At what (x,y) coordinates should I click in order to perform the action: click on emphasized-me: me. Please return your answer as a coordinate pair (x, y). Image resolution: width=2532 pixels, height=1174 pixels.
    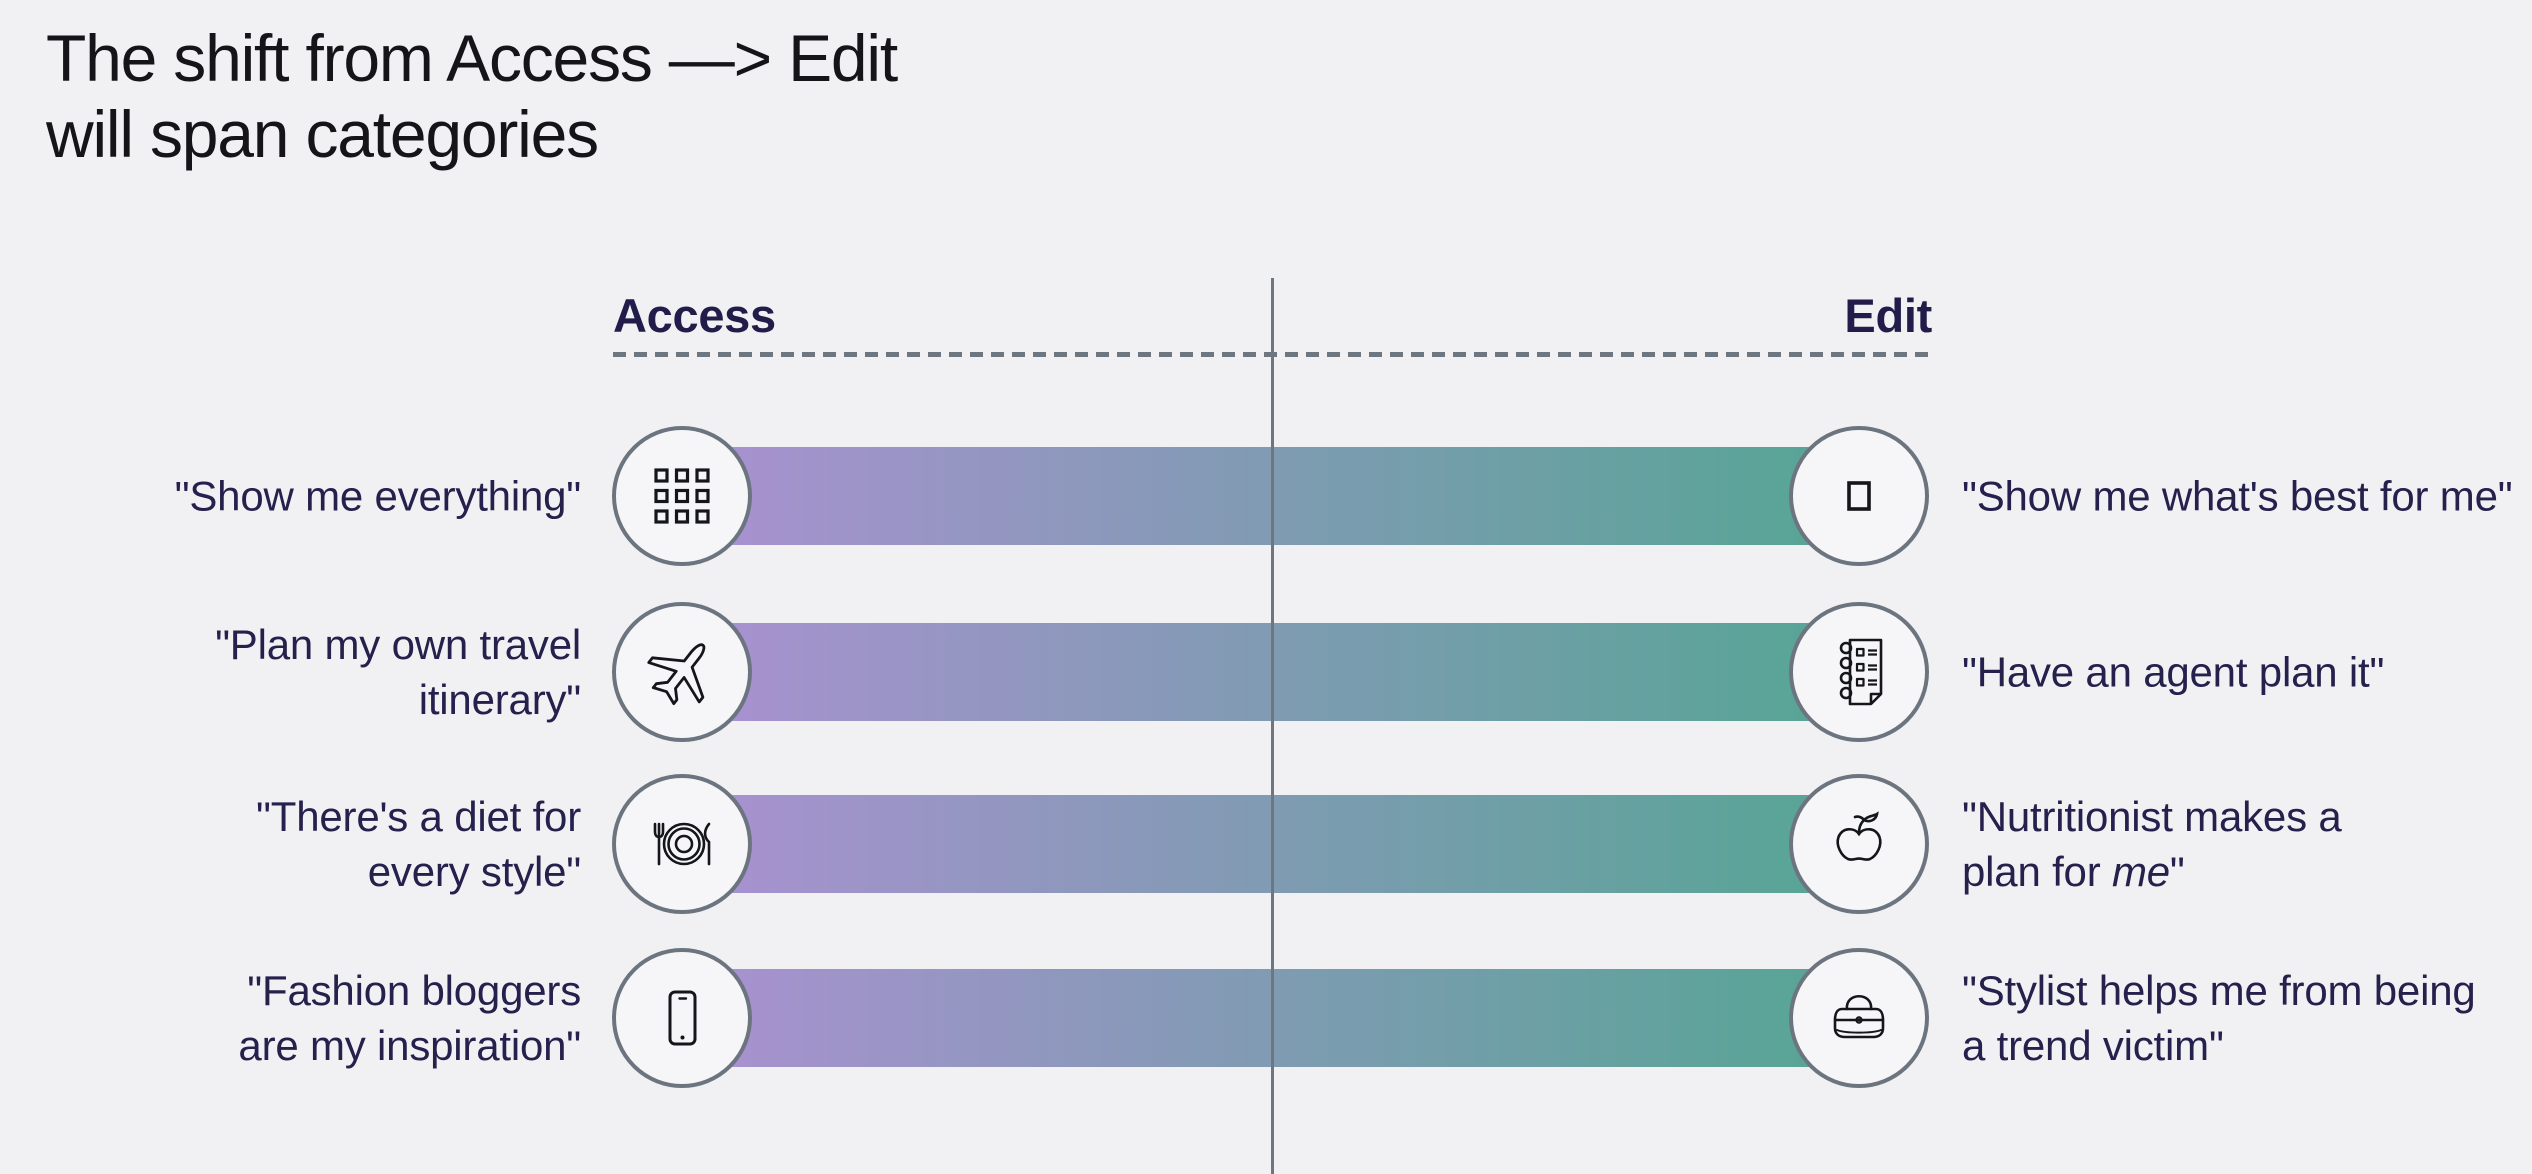
    Looking at the image, I should click on (2140, 871).